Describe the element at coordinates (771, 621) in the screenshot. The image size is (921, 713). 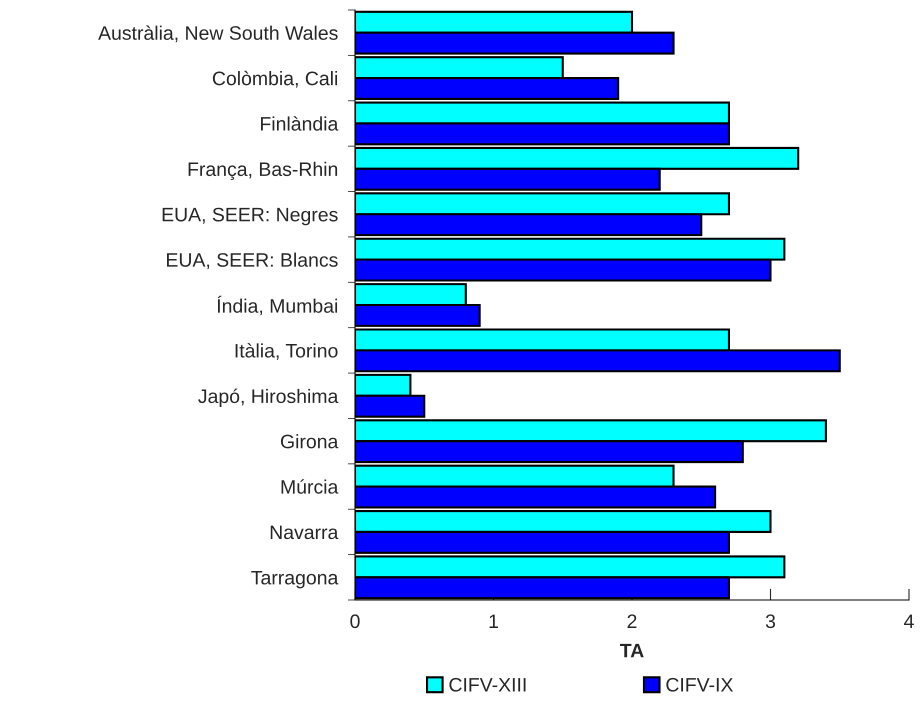
I see `x-tick-label: 3` at that location.